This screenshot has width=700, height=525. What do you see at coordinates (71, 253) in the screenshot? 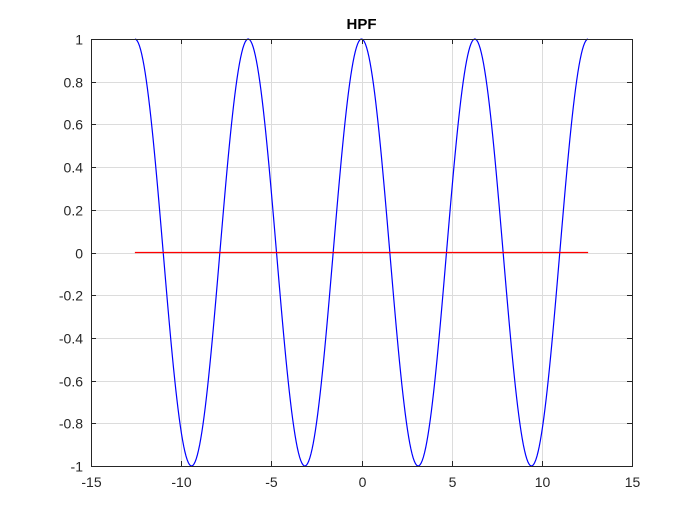
I see `y-tick-labels: -1 -0.8 -0.6 -0.4 -0.2 0 0.2 0.4 0.6 0.8 1` at bounding box center [71, 253].